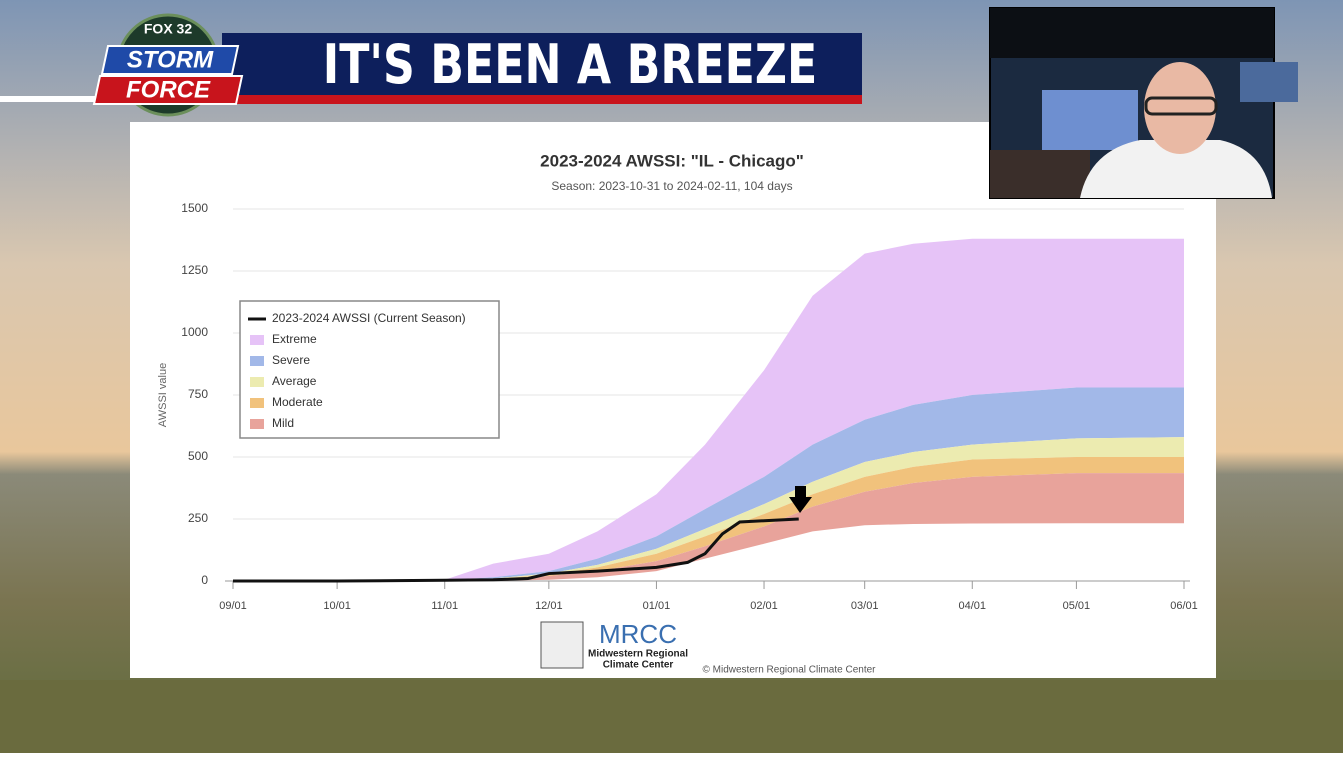 This screenshot has height=758, width=1343. What do you see at coordinates (163, 395) in the screenshot?
I see `y-axis-label: AWSSI value` at bounding box center [163, 395].